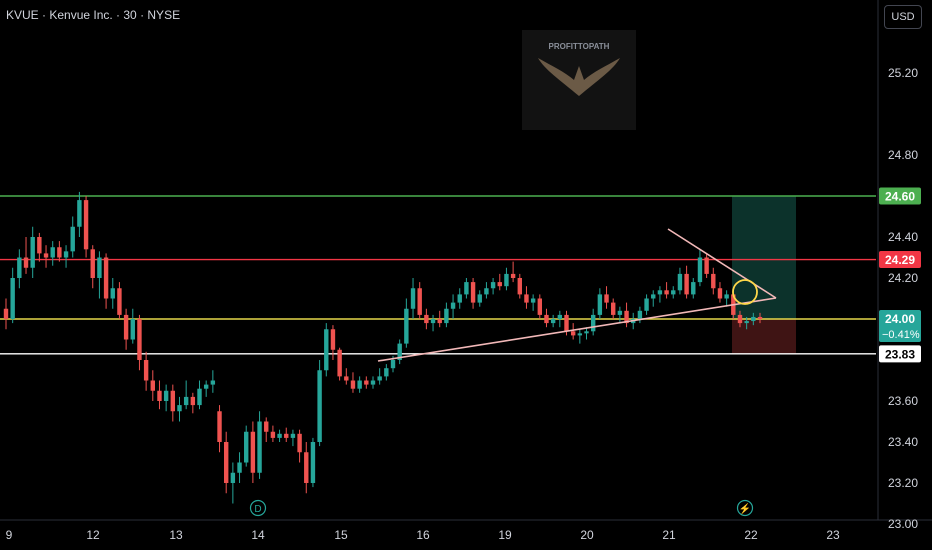 Image resolution: width=932 pixels, height=550 pixels. What do you see at coordinates (903, 278) in the screenshot?
I see `price-tick-label: 24.20` at bounding box center [903, 278].